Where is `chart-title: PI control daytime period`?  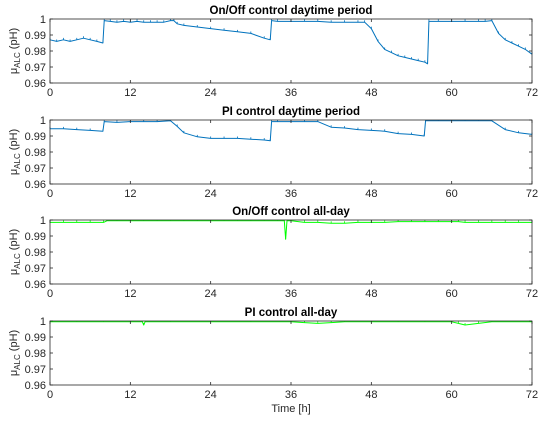 chart-title: PI control daytime period is located at coordinates (291, 112).